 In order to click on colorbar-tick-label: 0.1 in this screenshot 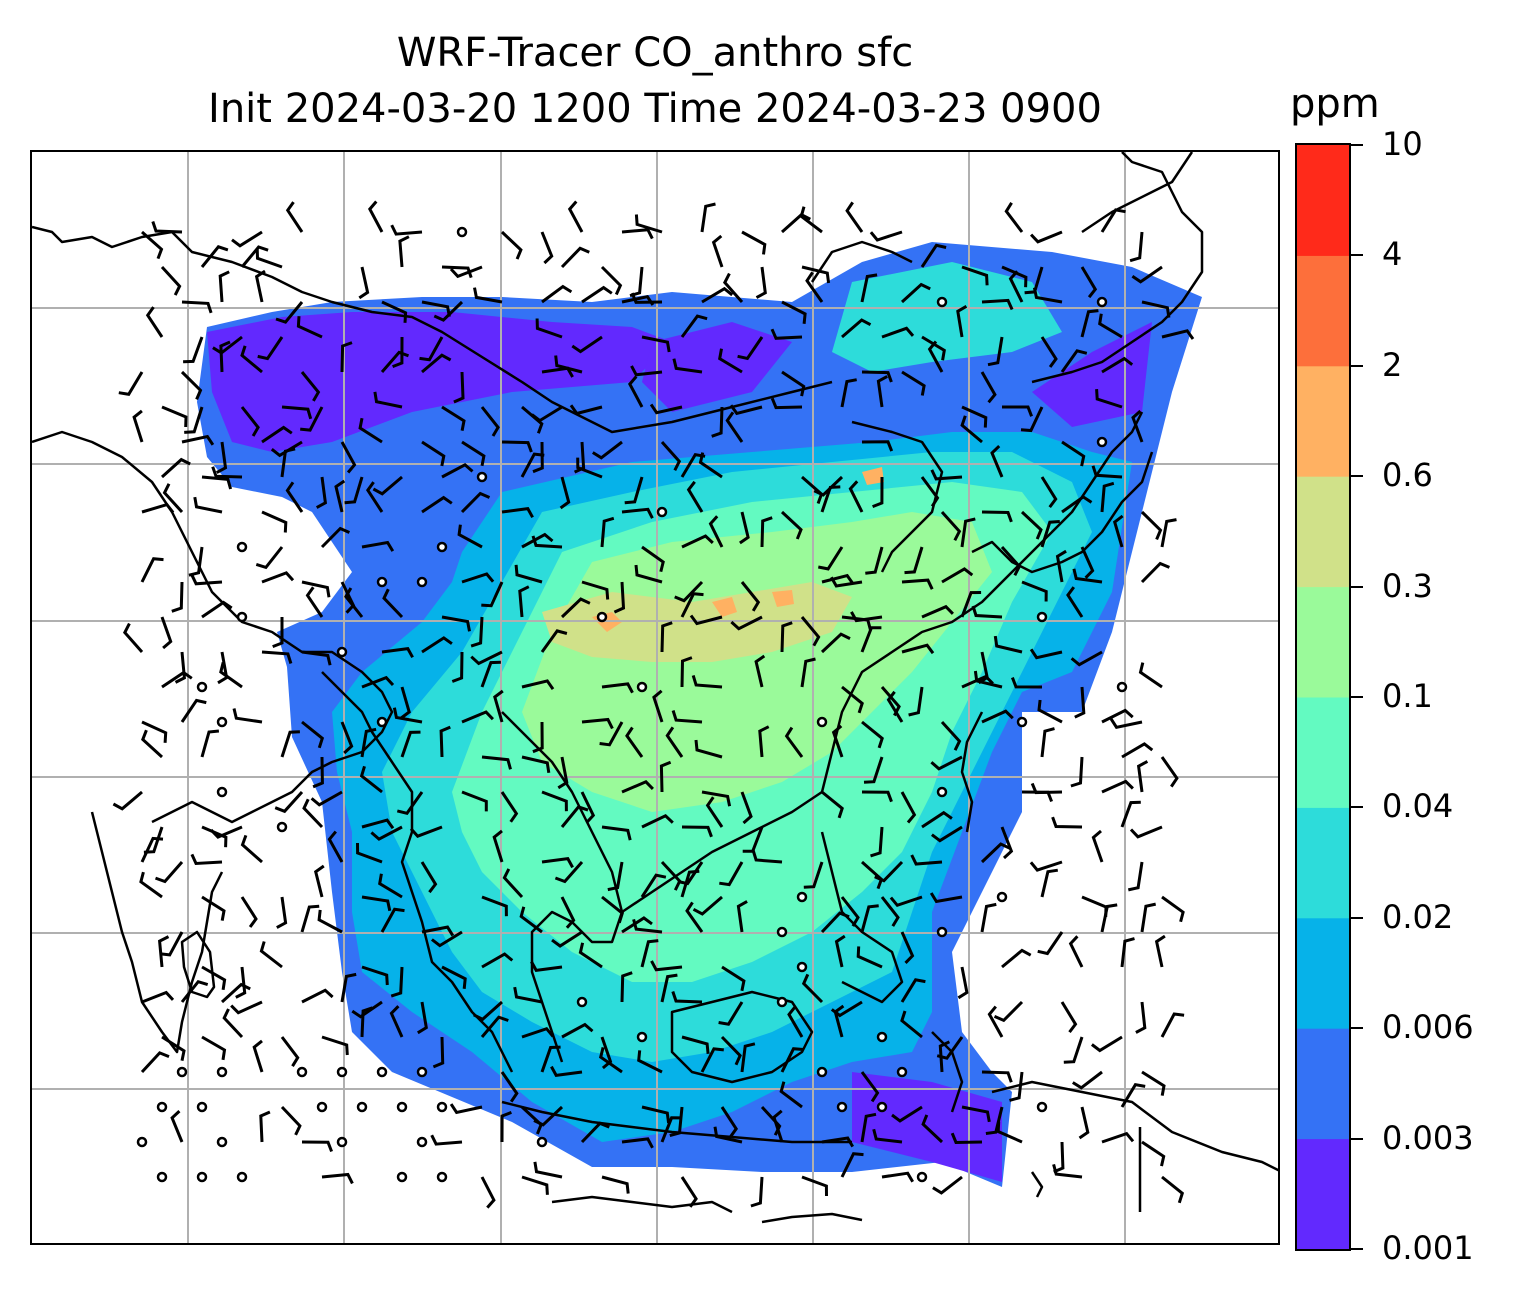, I will do `click(1407, 696)`.